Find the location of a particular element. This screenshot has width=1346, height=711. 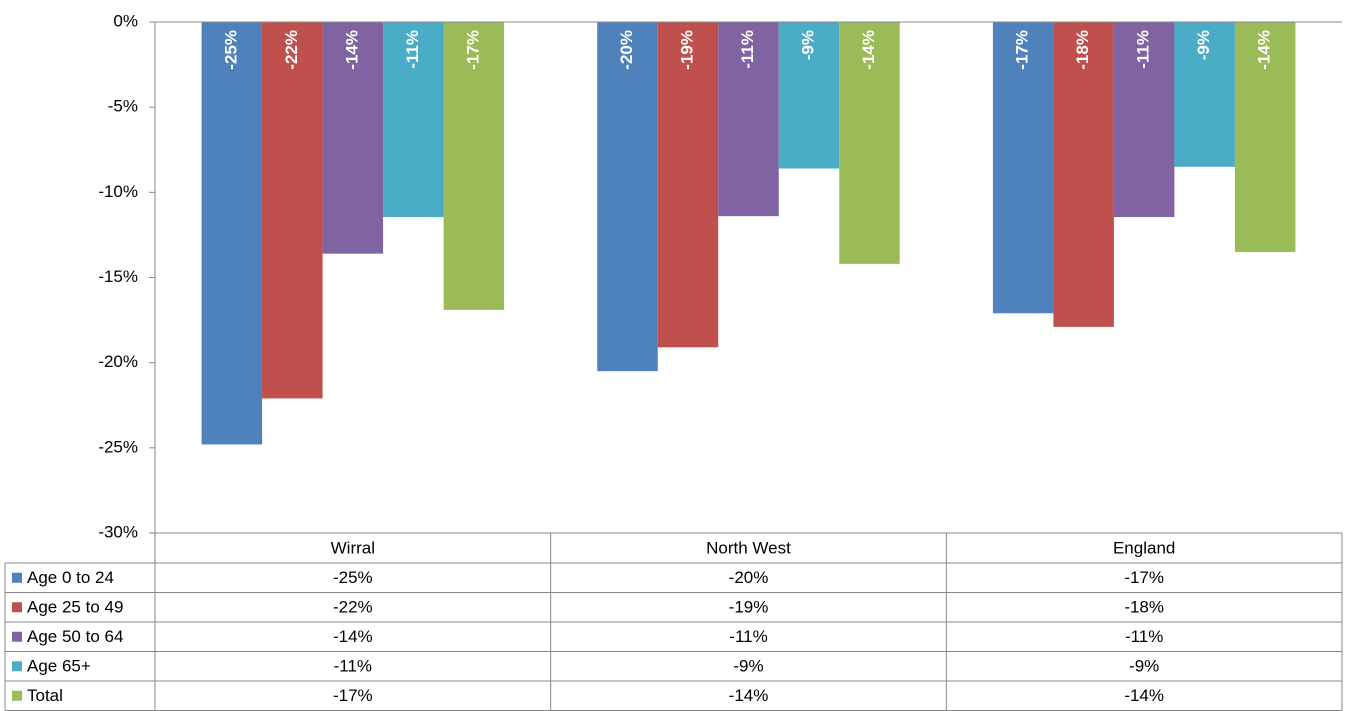

legend-label: Age 0 to 24 is located at coordinates (70, 577).